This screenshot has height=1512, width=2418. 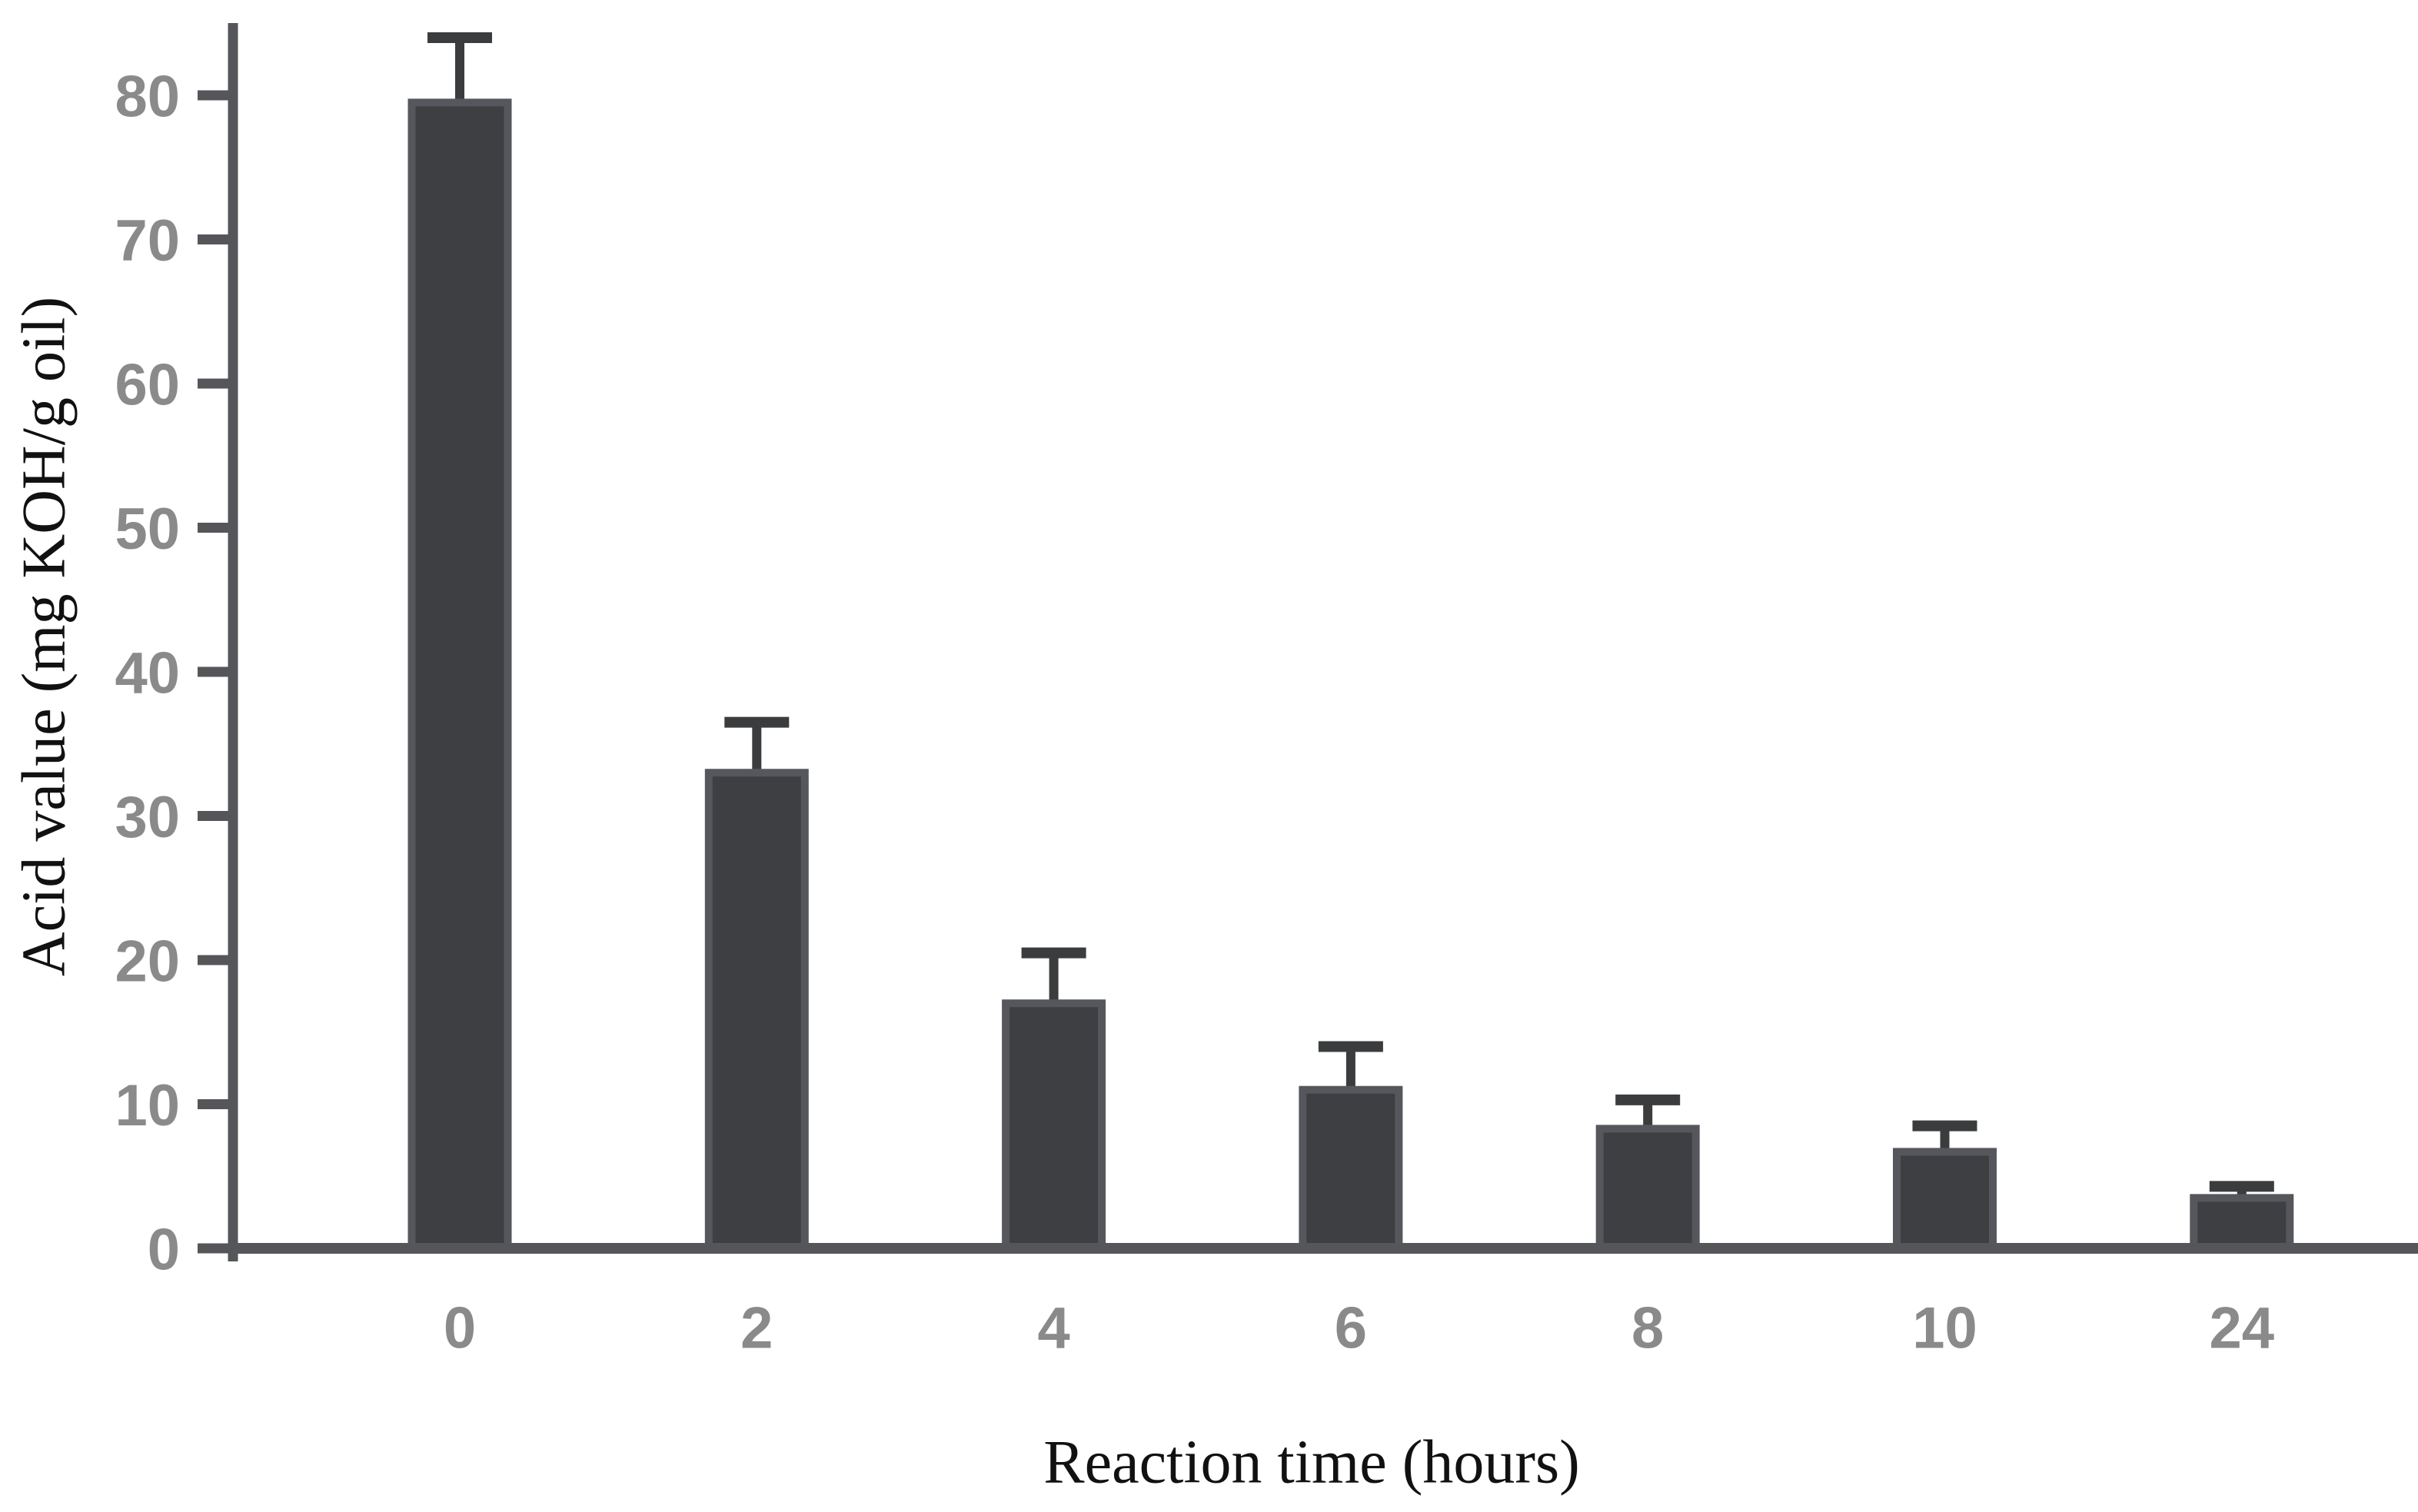 I want to click on x-axis-line, so click(x=1323, y=1248).